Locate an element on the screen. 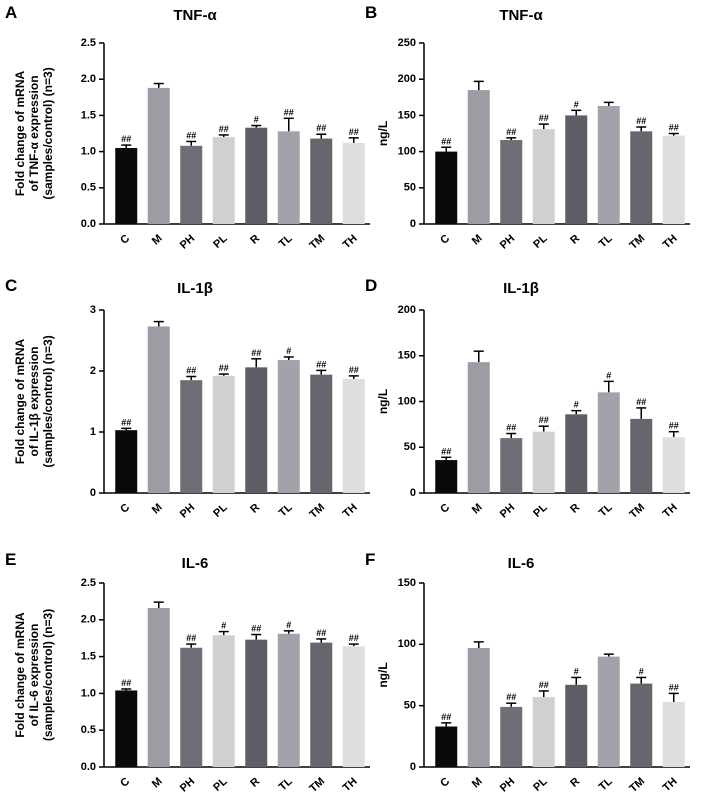  y-axis-label: of IL-6 expression is located at coordinates (34, 675).